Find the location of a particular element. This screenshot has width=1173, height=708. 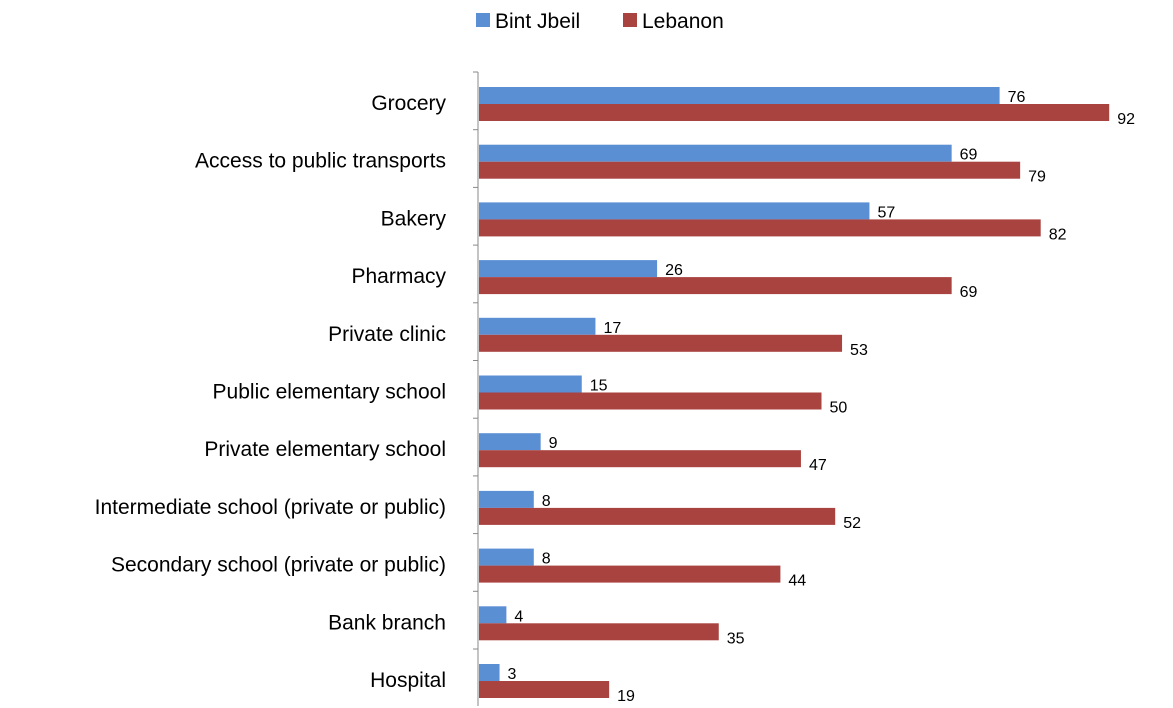

data-label-lebanon: 19 is located at coordinates (626, 696).